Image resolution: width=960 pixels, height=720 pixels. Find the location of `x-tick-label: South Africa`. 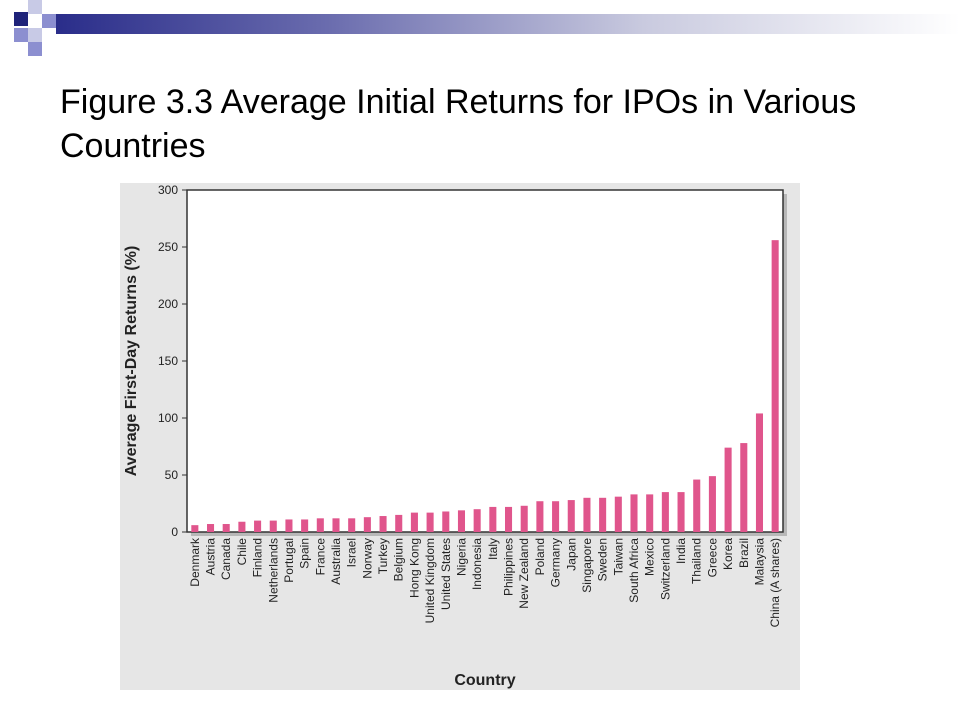

x-tick-label: South Africa is located at coordinates (634, 570).